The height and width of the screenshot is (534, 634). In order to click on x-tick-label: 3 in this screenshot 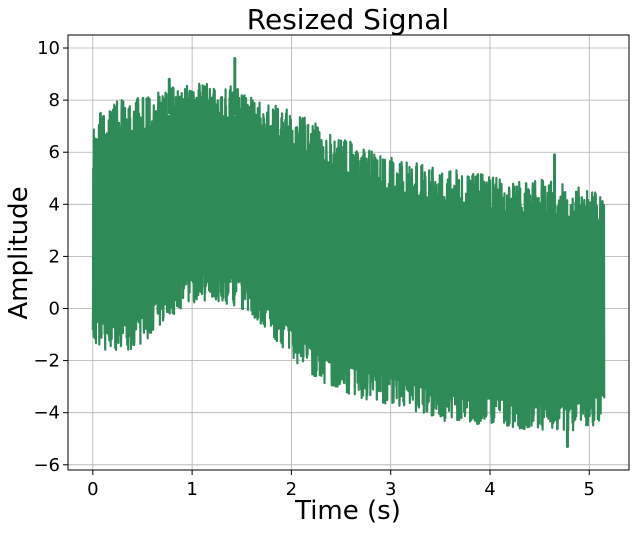, I will do `click(390, 489)`.